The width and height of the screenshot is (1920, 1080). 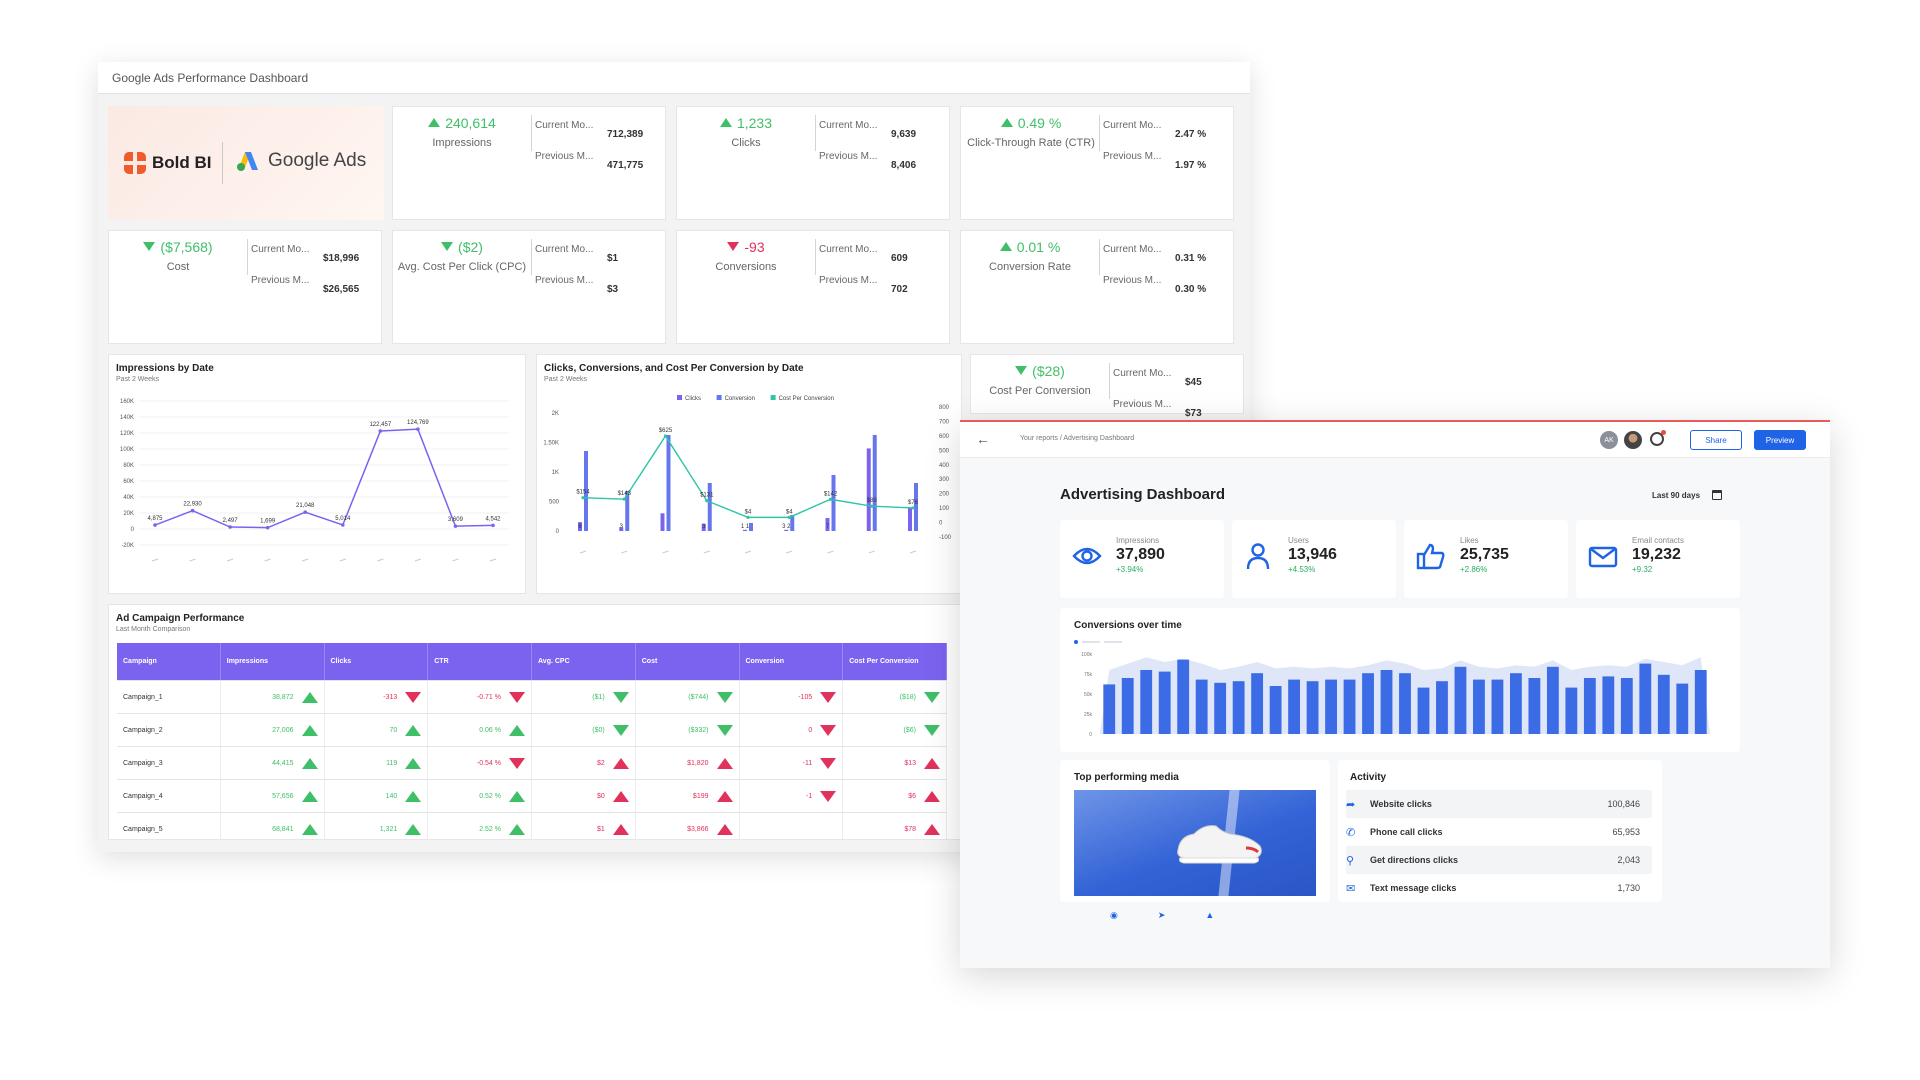 What do you see at coordinates (128, 514) in the screenshot?
I see `y-tick-label: 20K` at bounding box center [128, 514].